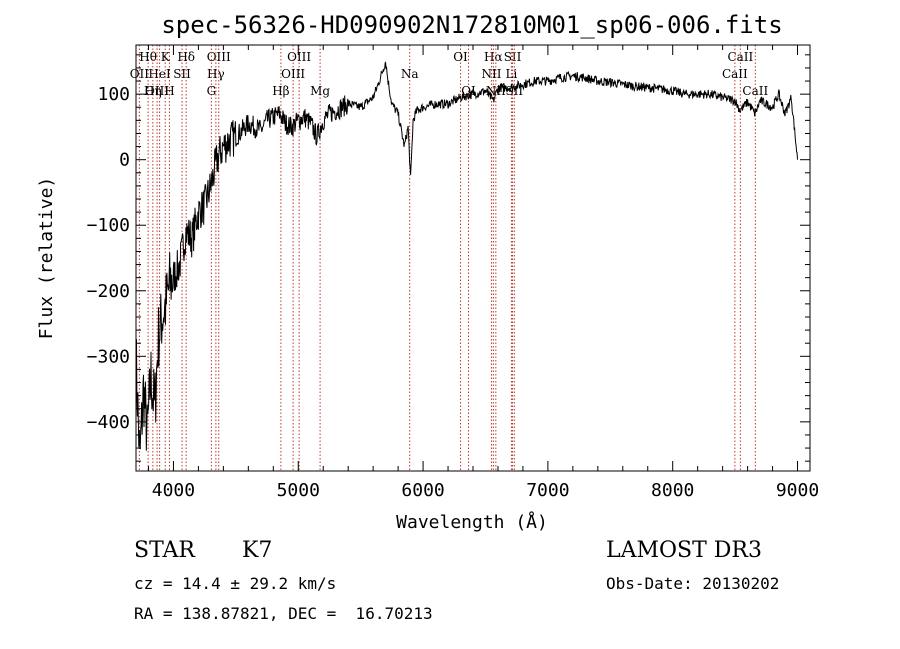 This screenshot has height=649, width=900. Describe the element at coordinates (108, 422) in the screenshot. I see `y-tick-label: −400` at that location.